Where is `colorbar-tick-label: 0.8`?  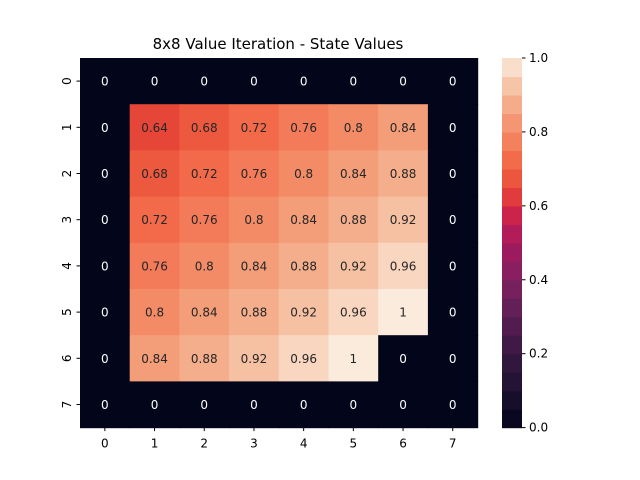 colorbar-tick-label: 0.8 is located at coordinates (538, 132).